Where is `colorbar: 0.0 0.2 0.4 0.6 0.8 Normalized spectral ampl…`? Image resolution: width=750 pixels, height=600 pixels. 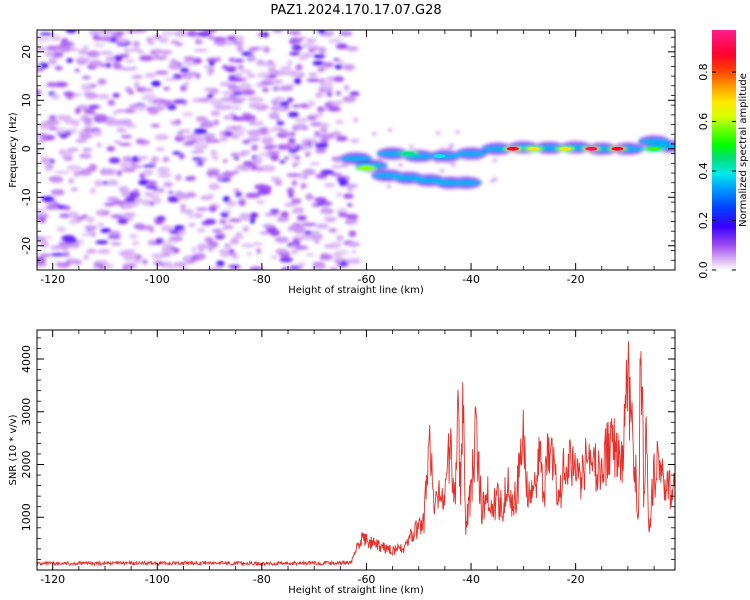
colorbar: 0.0 0.2 0.4 0.6 0.8 Normalized spectral ampl… is located at coordinates (723, 154).